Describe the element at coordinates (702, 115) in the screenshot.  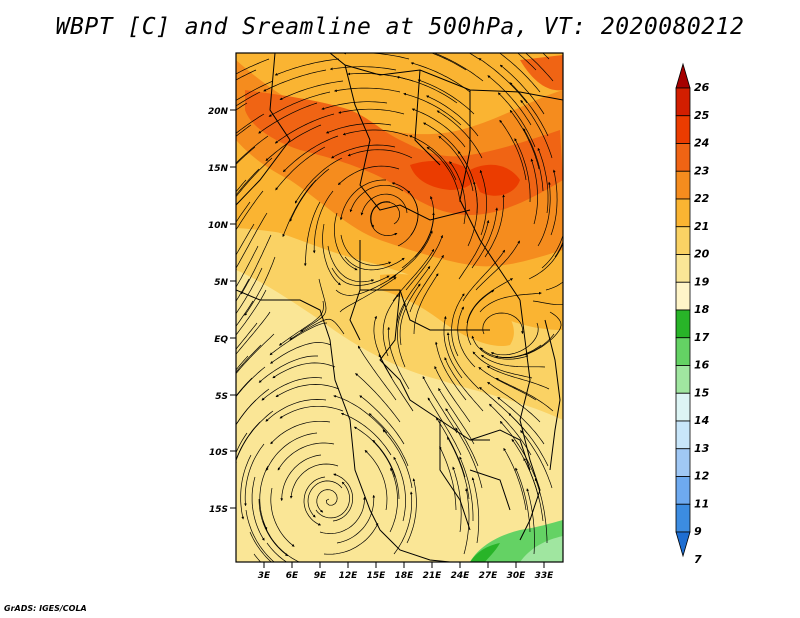
I see `colorbar-label: 25` at that location.